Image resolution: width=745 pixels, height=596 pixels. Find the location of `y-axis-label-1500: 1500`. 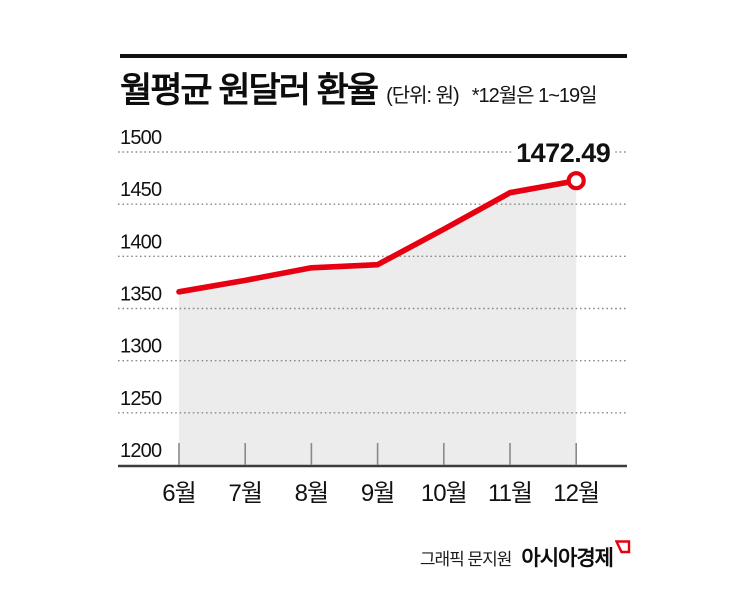

y-axis-label-1500: 1500 is located at coordinates (141, 138).